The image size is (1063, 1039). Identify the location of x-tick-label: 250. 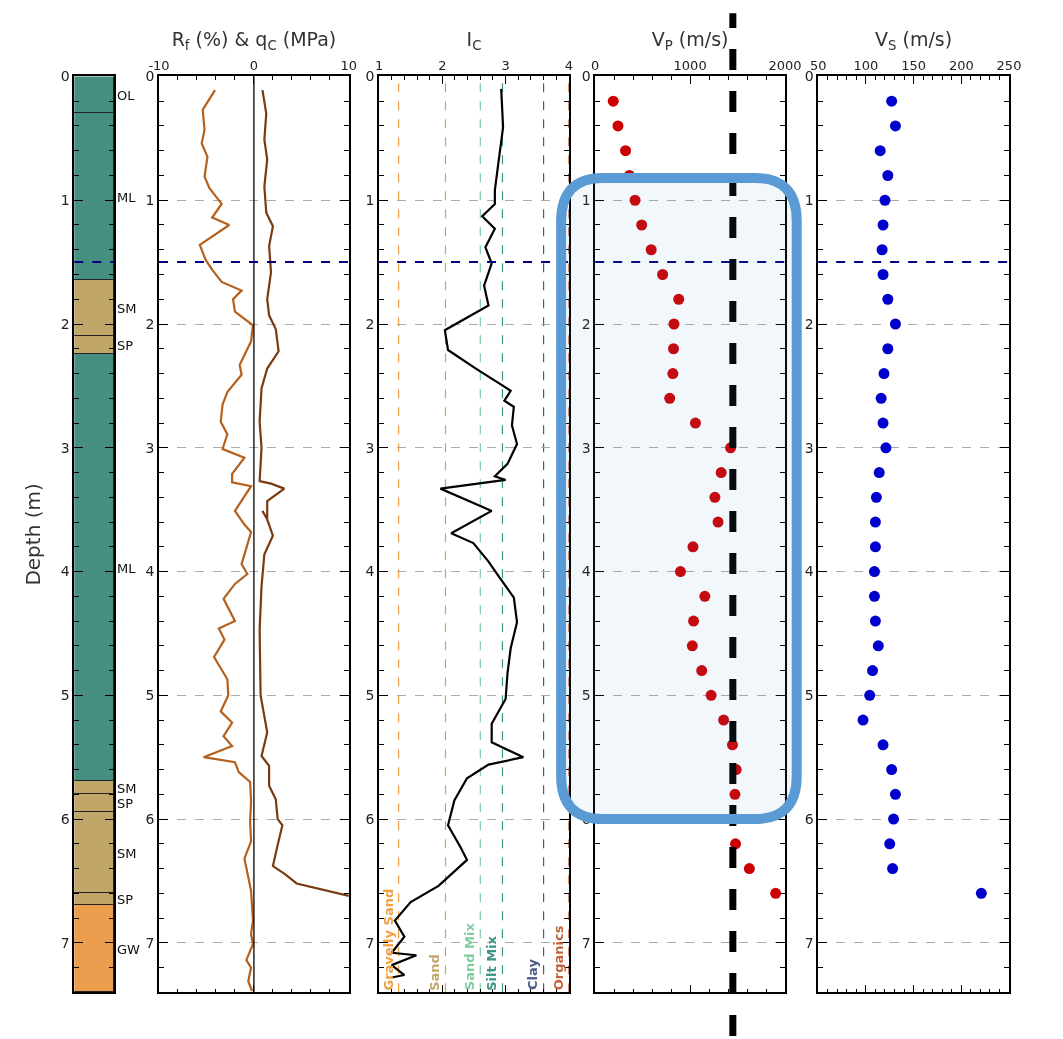
(1009, 65).